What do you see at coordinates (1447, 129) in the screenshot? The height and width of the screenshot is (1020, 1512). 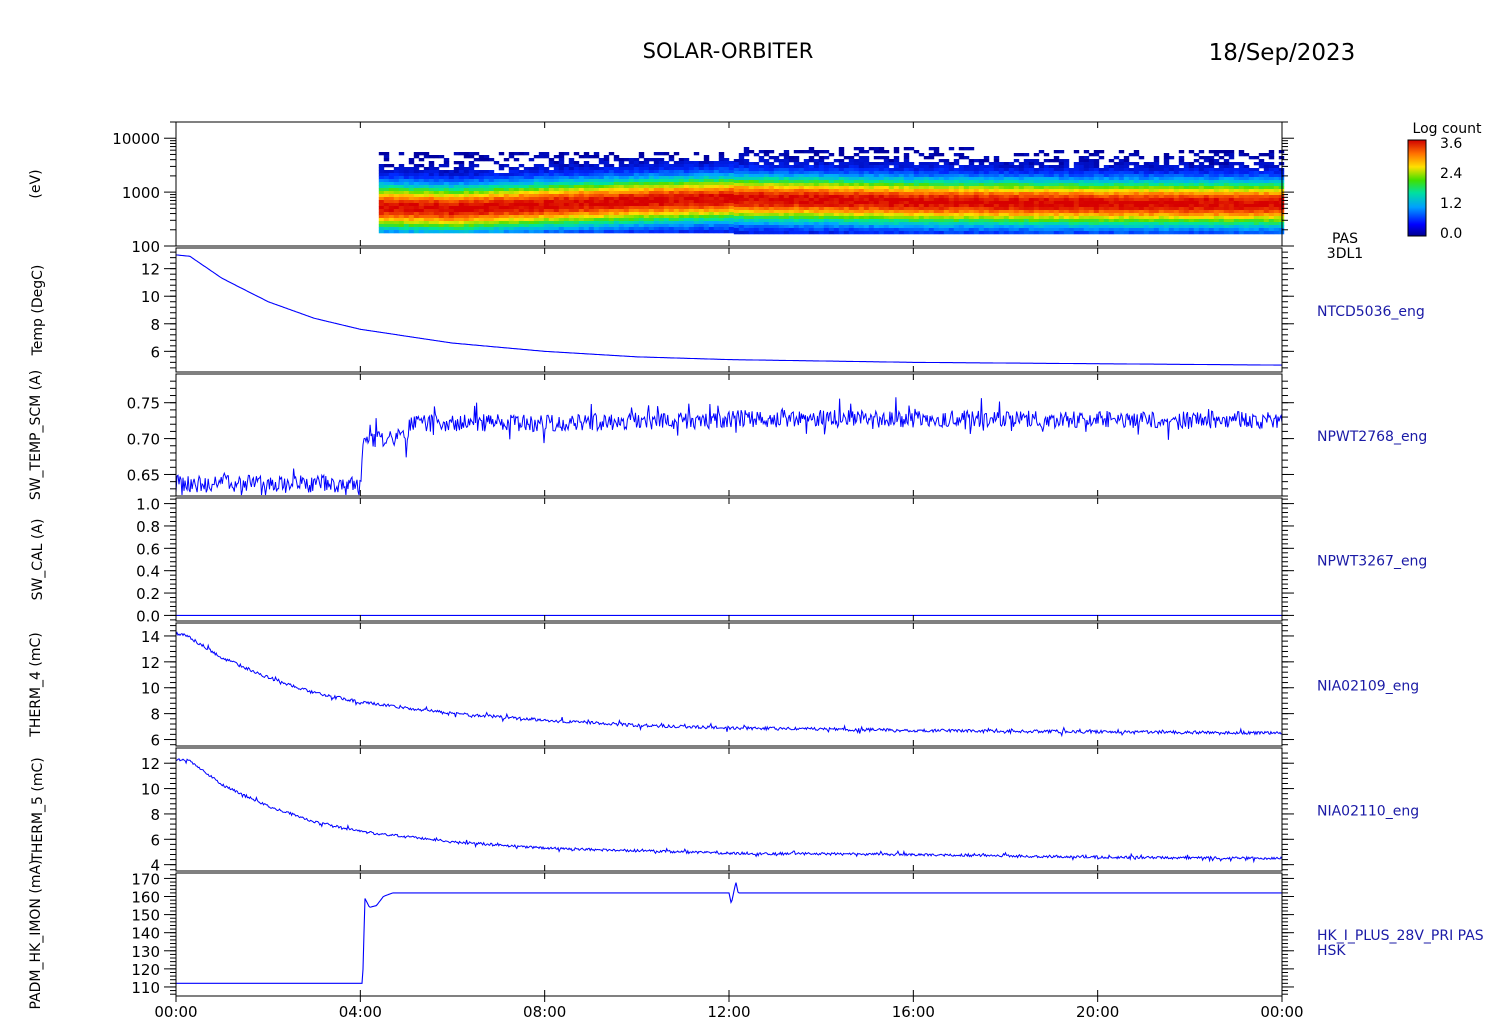 I see `colorbar-title: Log count` at bounding box center [1447, 129].